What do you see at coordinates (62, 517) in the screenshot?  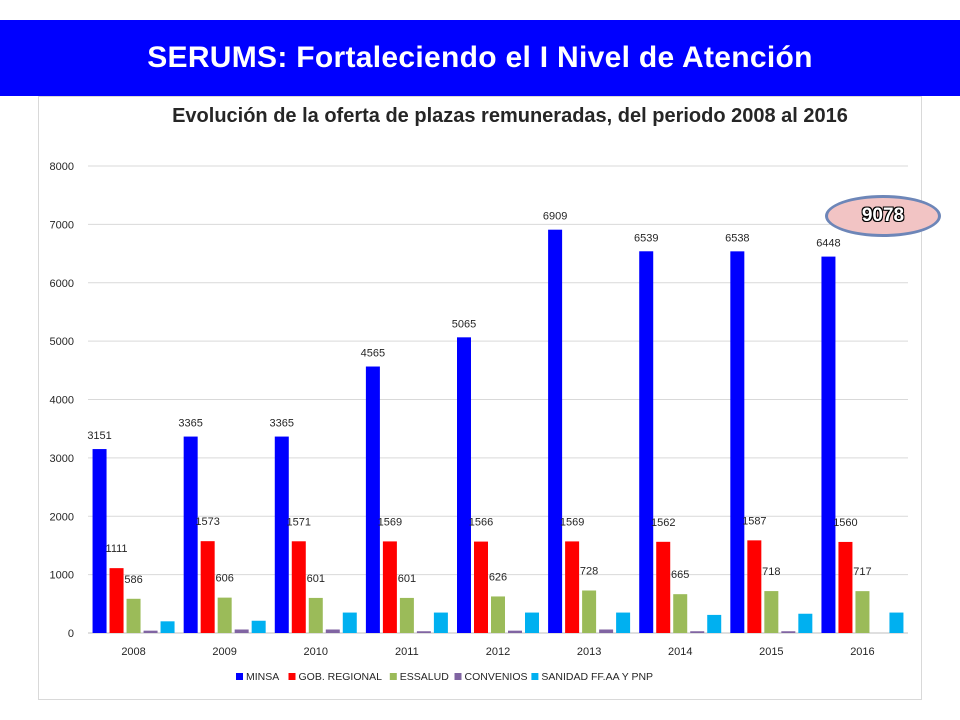 I see `y-tick-label: 2000` at bounding box center [62, 517].